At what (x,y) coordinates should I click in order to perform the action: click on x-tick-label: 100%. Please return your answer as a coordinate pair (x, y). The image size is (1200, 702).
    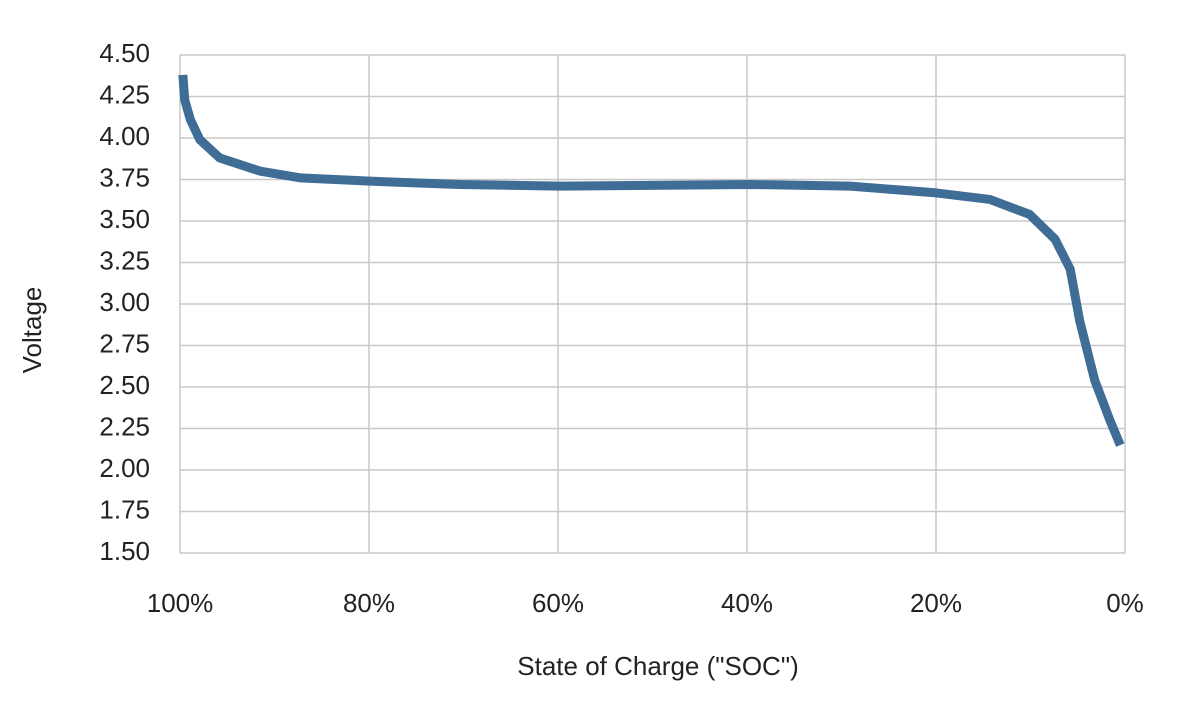
    Looking at the image, I should click on (180, 603).